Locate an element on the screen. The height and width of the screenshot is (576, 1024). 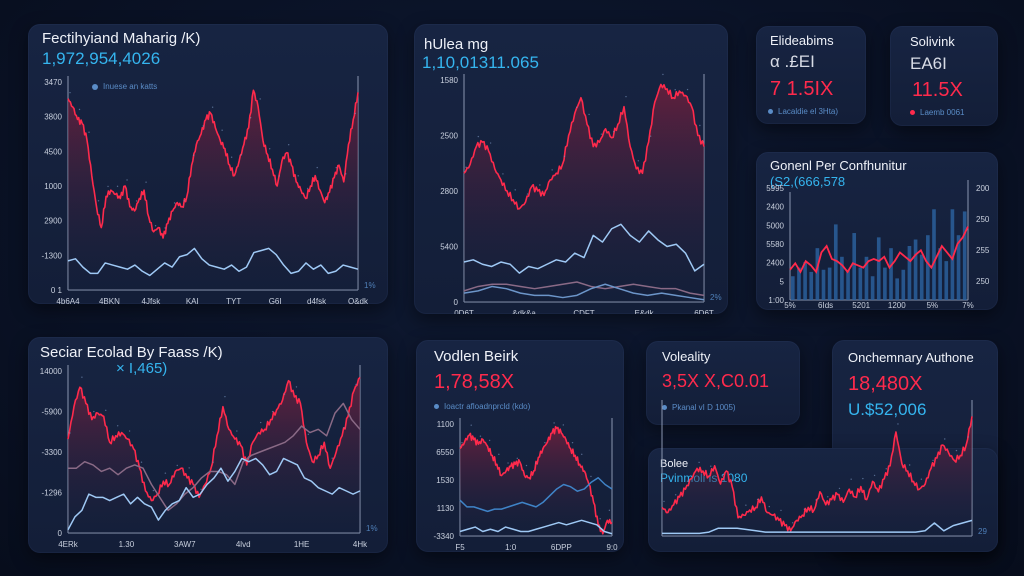
y-tick-label: 5995 is located at coordinates (775, 188).